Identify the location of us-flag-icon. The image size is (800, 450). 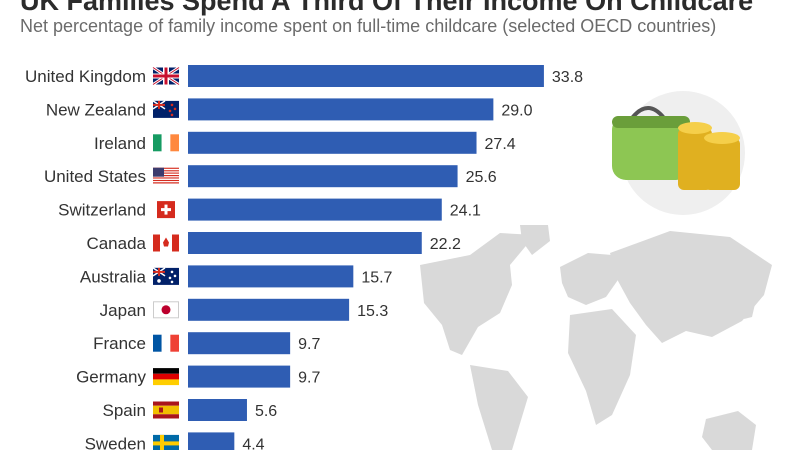
(166, 175).